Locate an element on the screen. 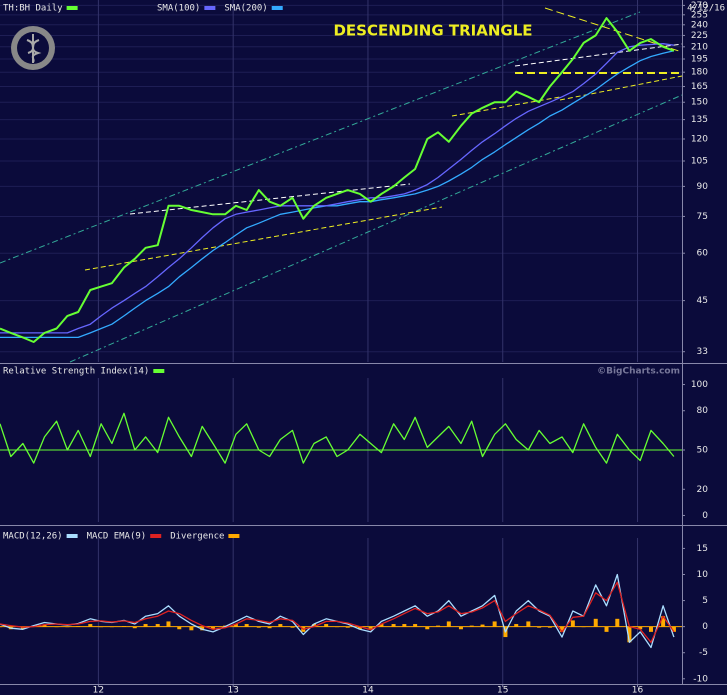  y-tick-label: 210 is located at coordinates (699, 47).